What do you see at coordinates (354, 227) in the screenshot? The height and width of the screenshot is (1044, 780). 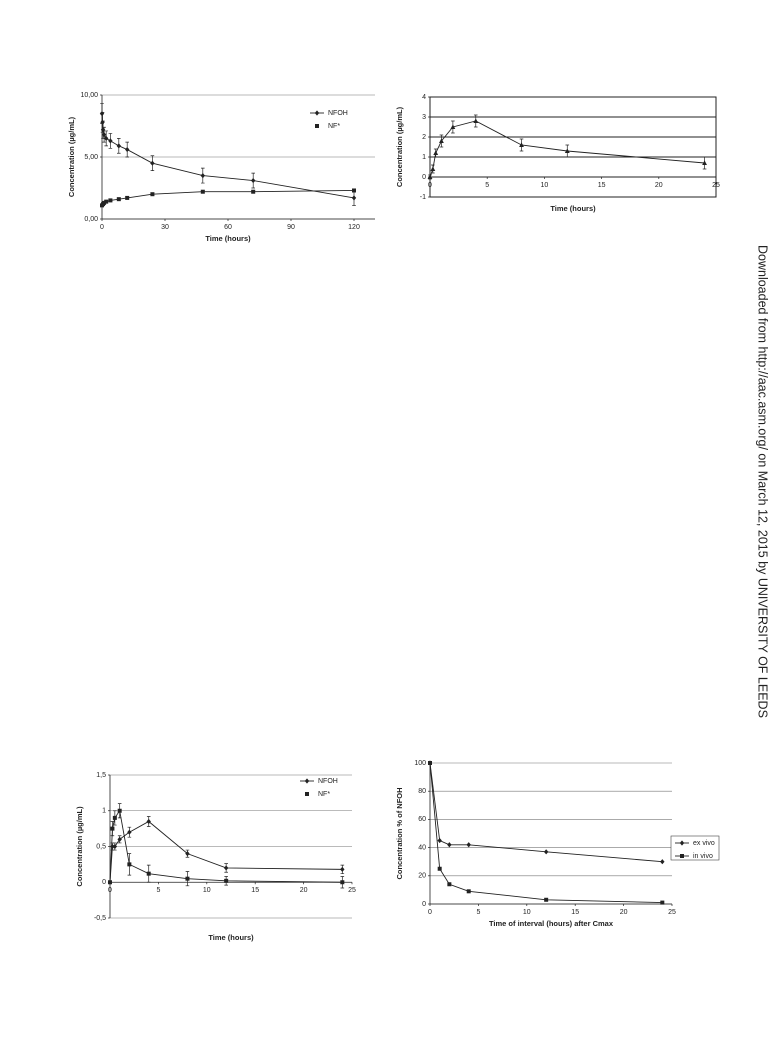 I see `x-tick-label: 120` at bounding box center [354, 227].